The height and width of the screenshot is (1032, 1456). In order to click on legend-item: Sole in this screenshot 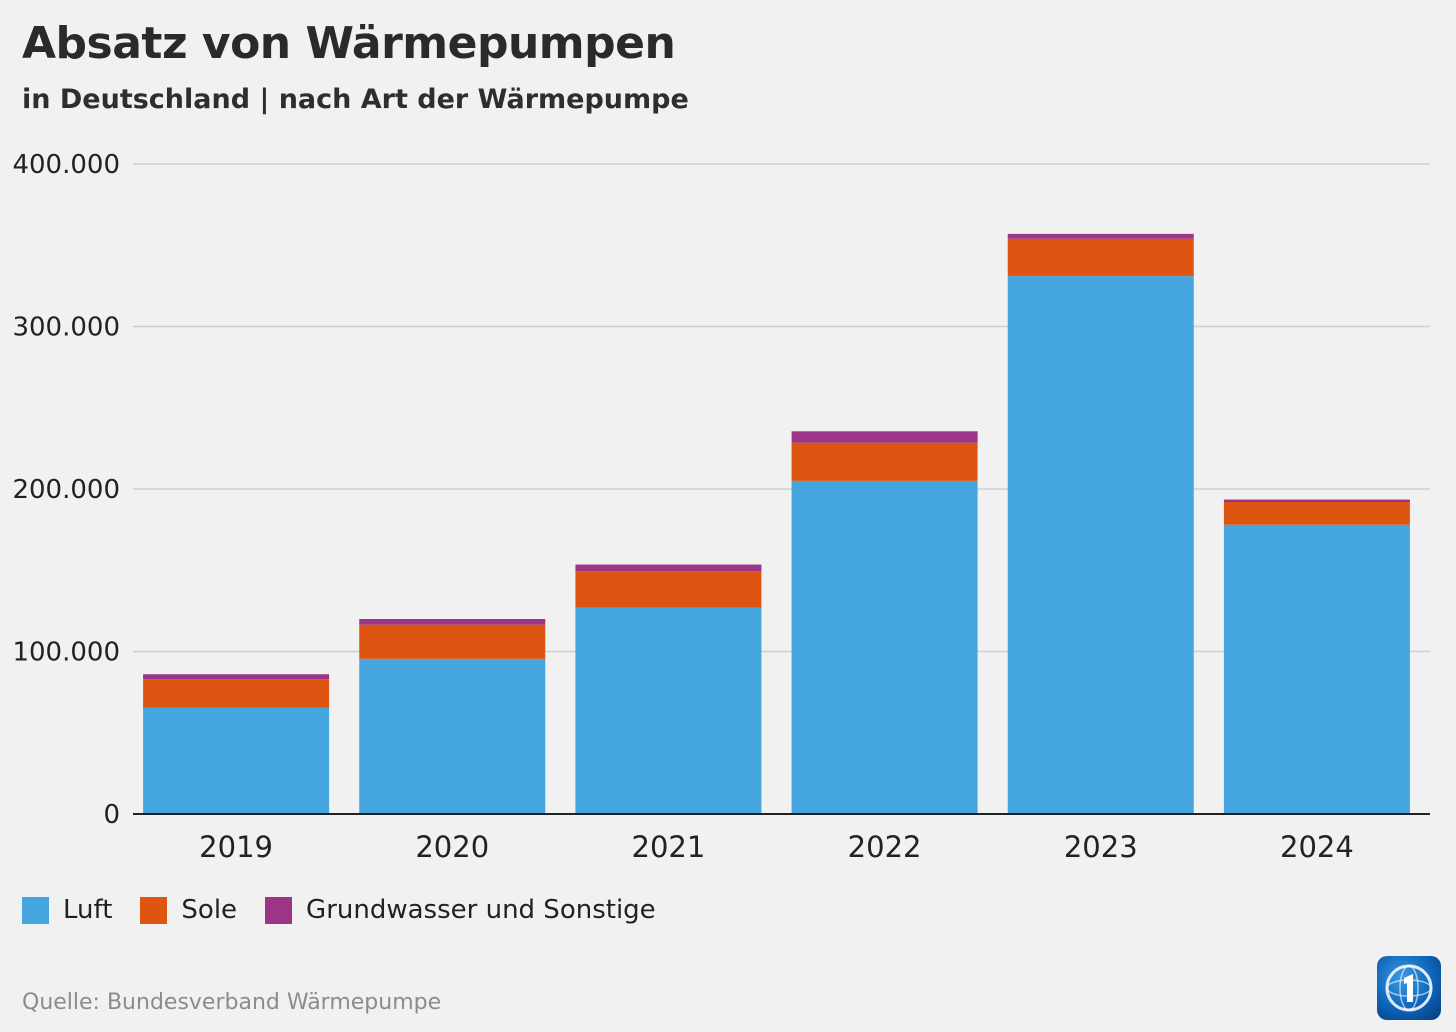, I will do `click(188, 910)`.